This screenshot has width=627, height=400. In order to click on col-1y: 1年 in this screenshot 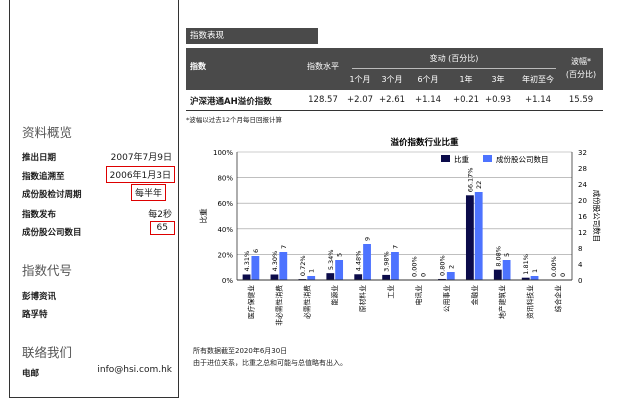, I will do `click(466, 79)`.